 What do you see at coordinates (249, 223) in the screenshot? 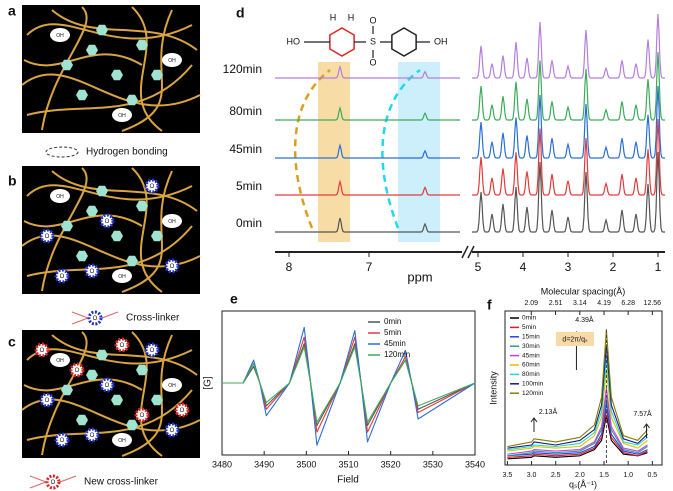
I see `time-label: 0min` at bounding box center [249, 223].